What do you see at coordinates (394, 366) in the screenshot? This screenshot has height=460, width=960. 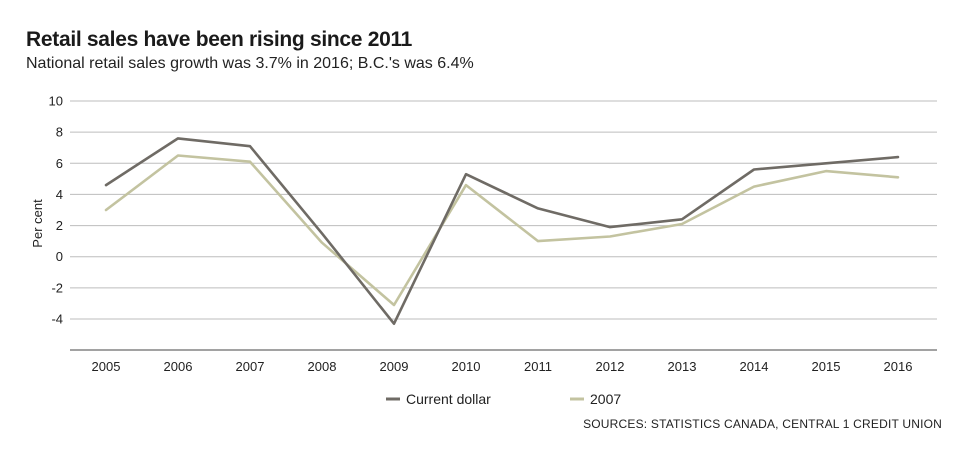 I see `x-tick-label: 2009` at bounding box center [394, 366].